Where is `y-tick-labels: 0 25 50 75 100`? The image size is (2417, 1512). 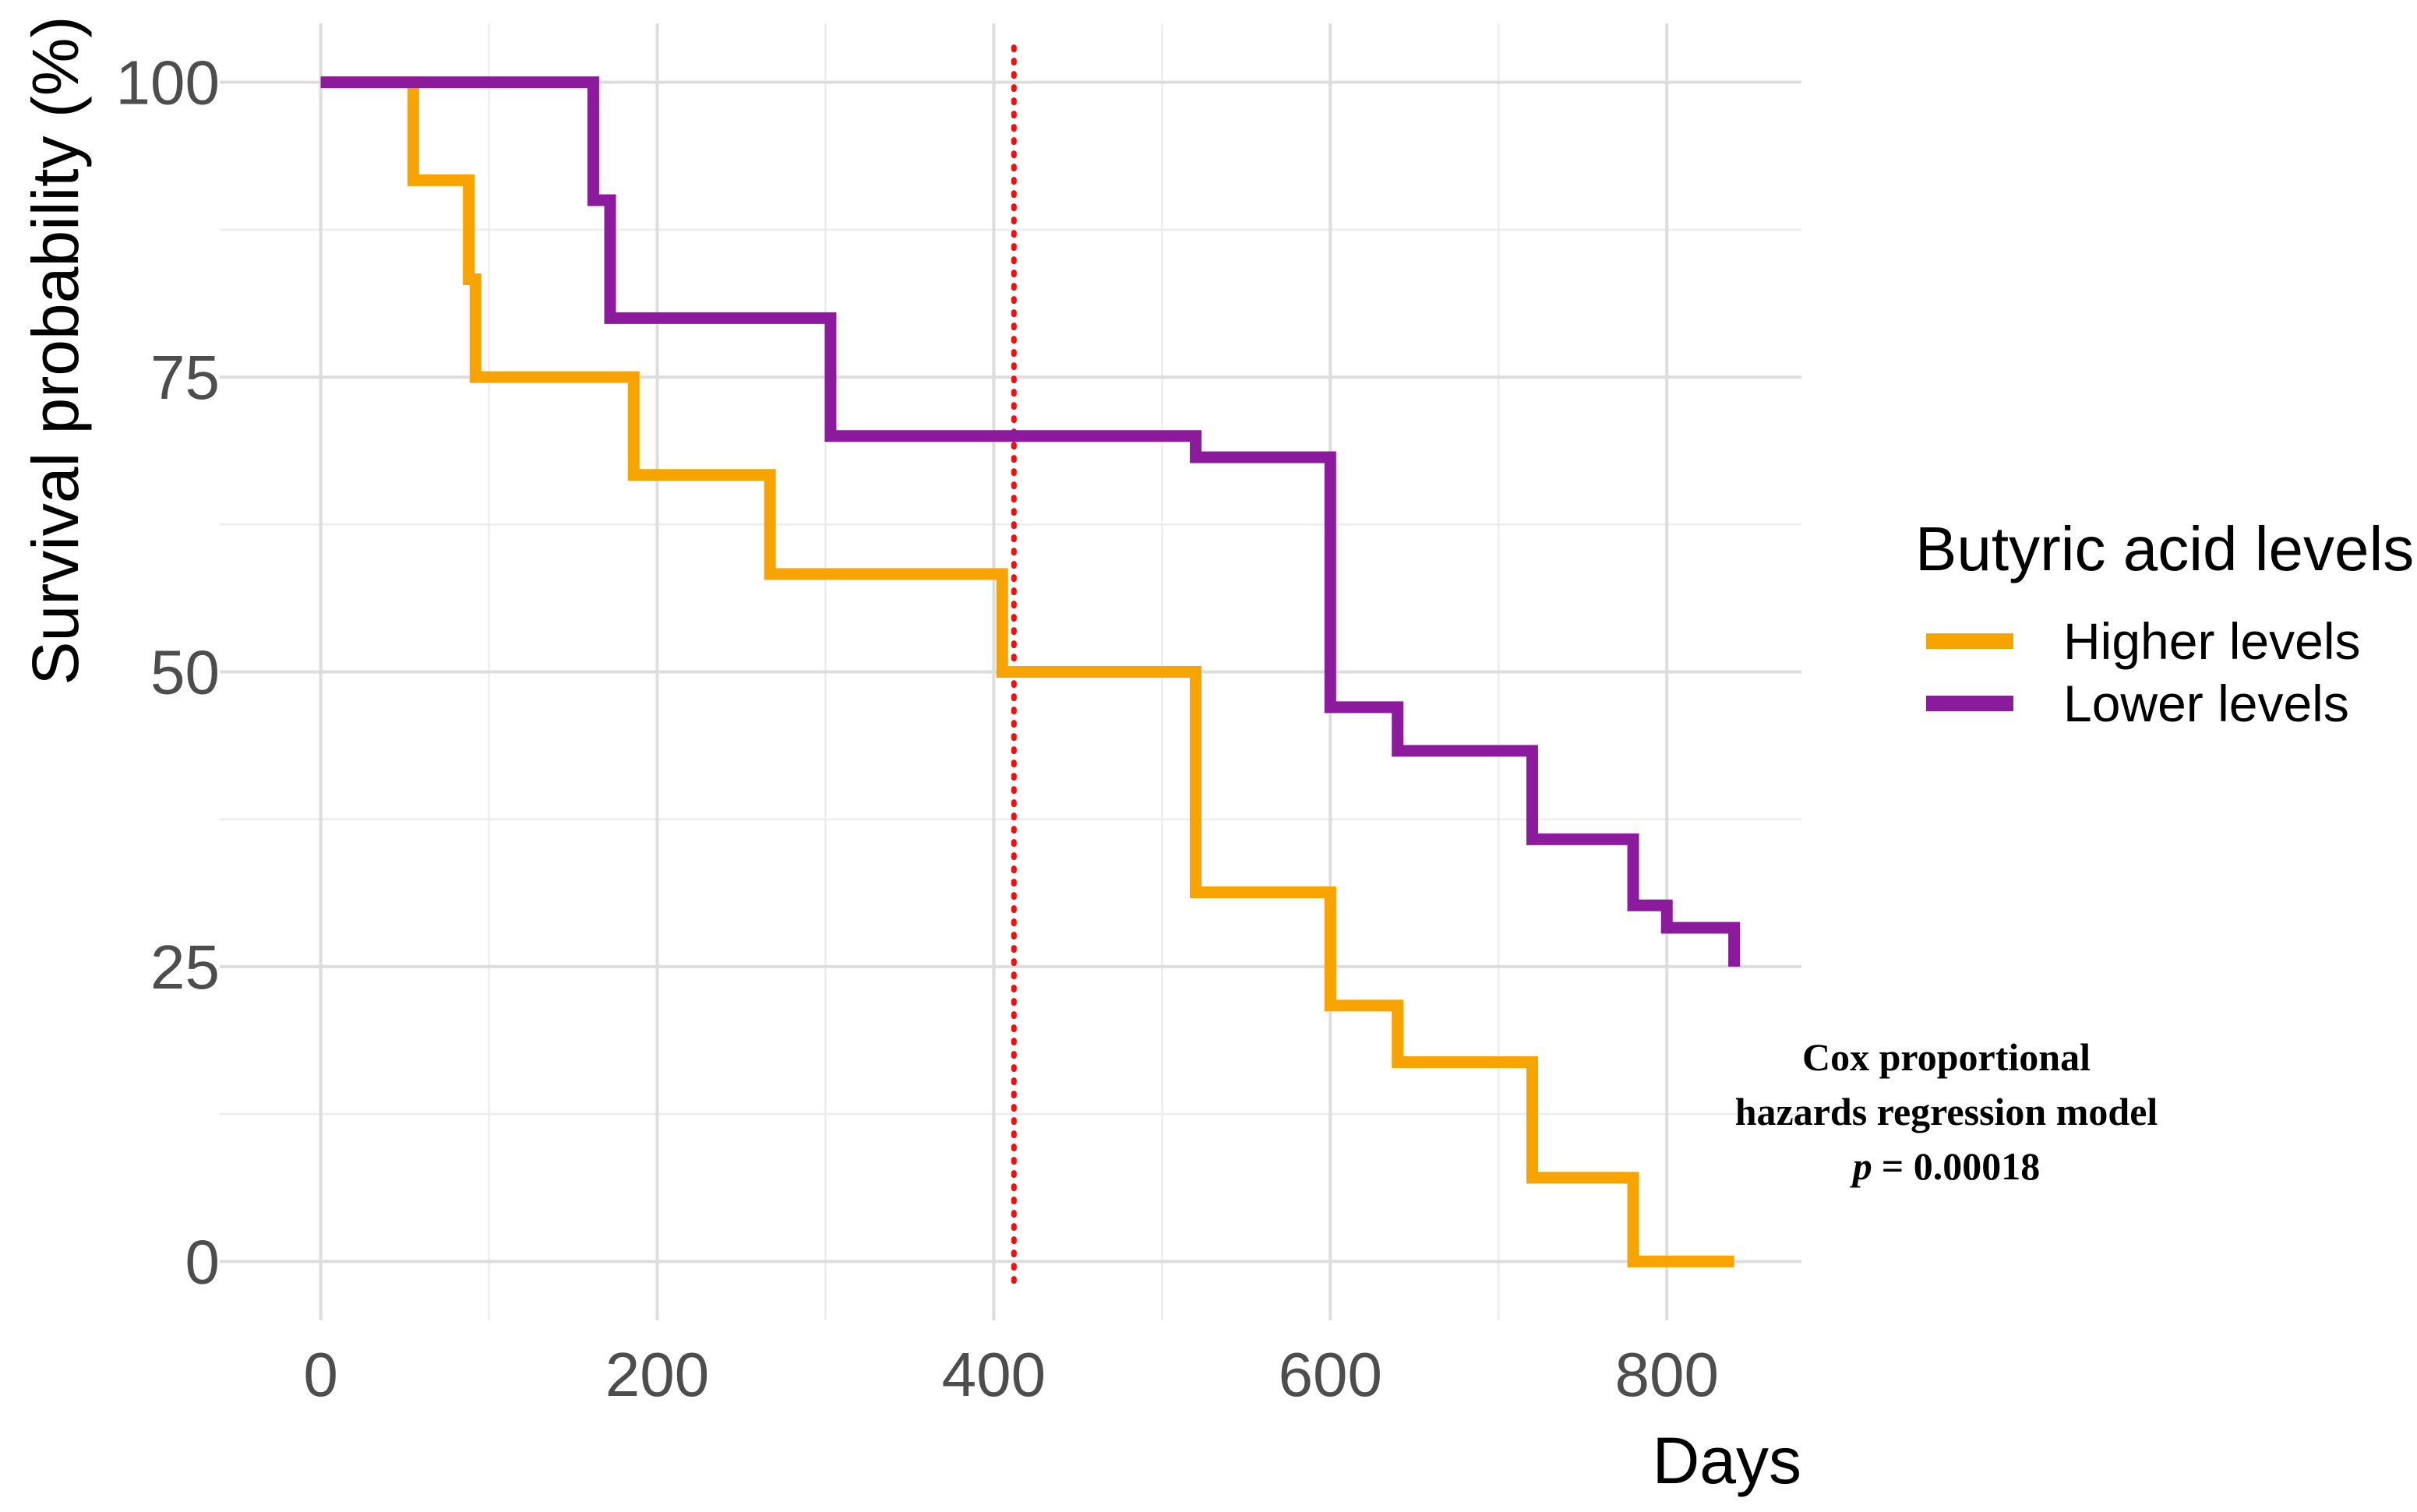
y-tick-labels: 0 25 50 75 100 is located at coordinates (168, 673).